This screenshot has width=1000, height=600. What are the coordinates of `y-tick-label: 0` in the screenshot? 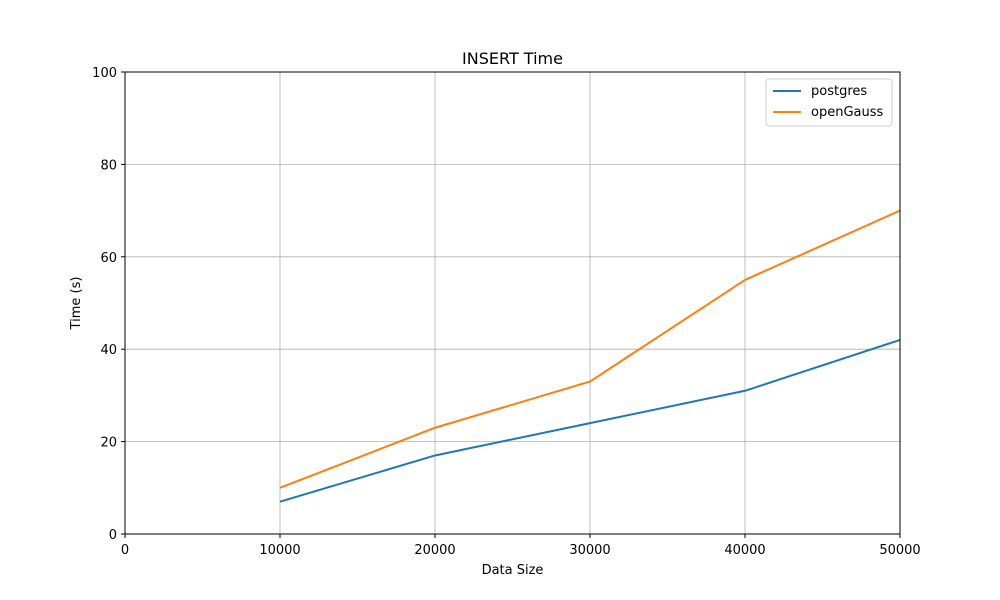 It's located at (113, 535).